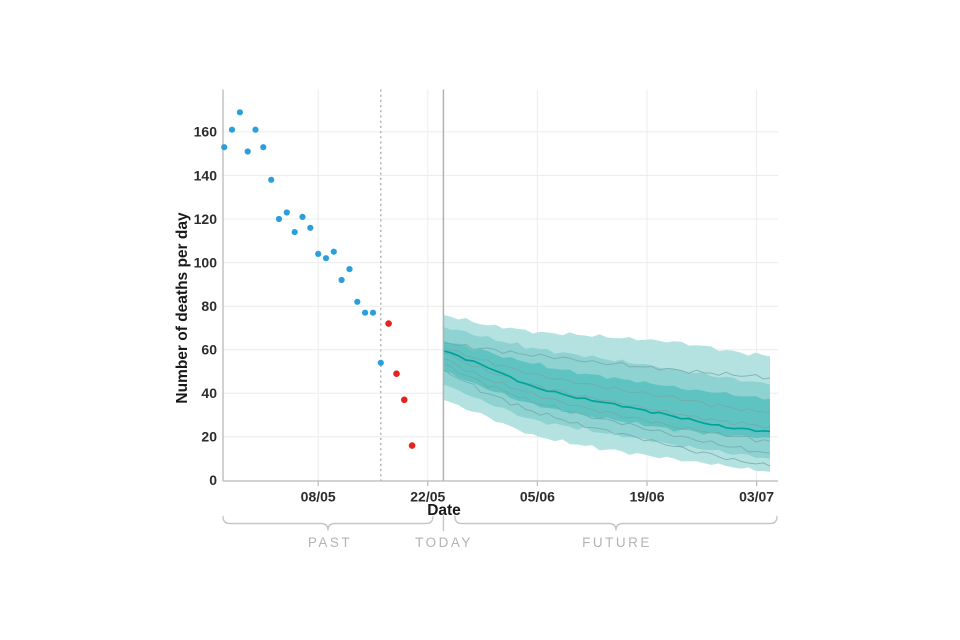 Image resolution: width=960 pixels, height=640 pixels. What do you see at coordinates (444, 510) in the screenshot?
I see `x-axis-title: Date` at bounding box center [444, 510].